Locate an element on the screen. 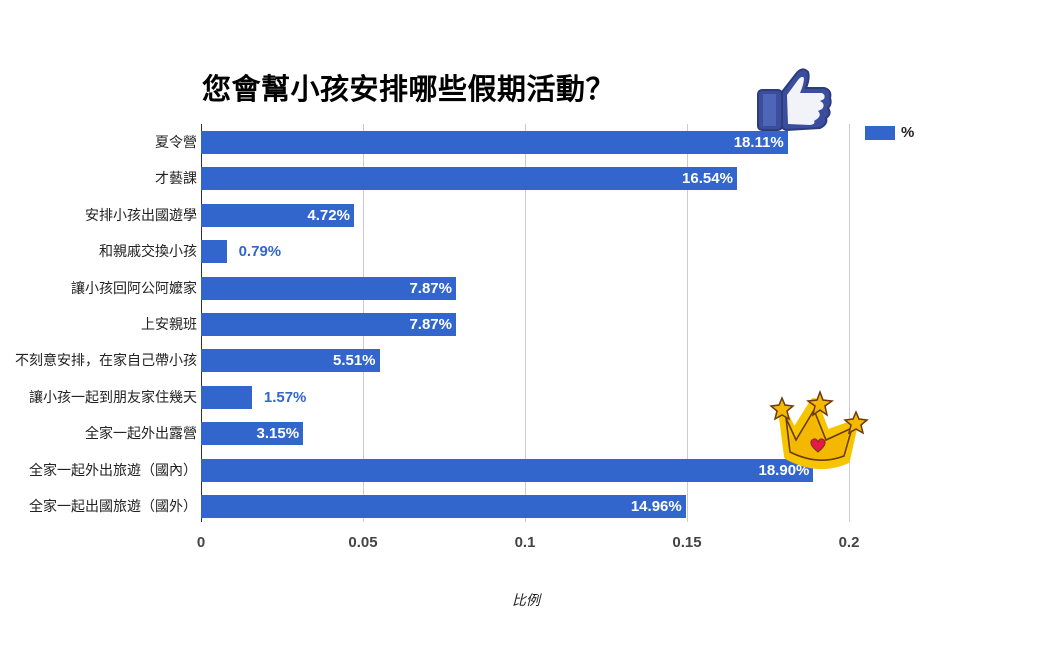  x-tick: 0.05 is located at coordinates (363, 542).